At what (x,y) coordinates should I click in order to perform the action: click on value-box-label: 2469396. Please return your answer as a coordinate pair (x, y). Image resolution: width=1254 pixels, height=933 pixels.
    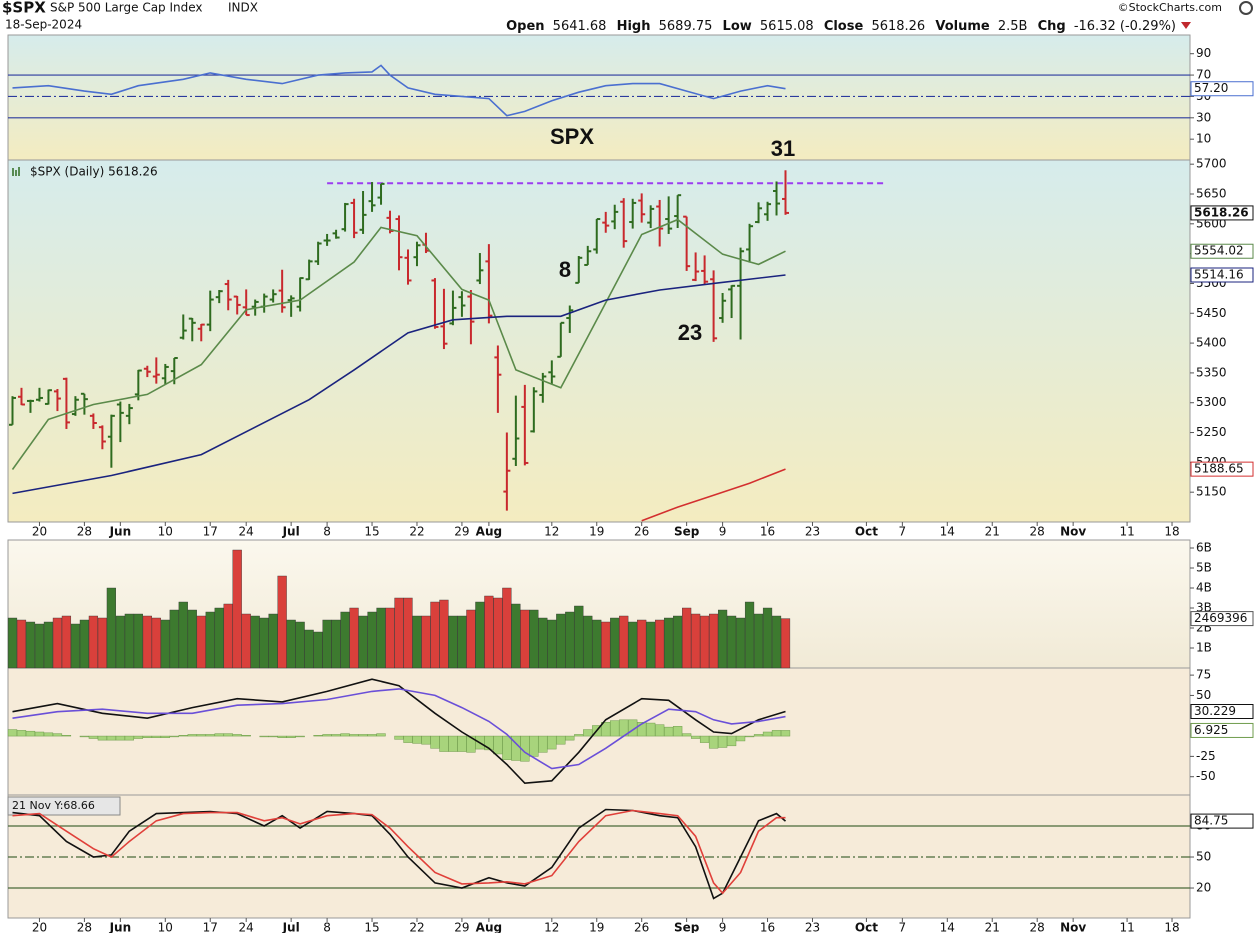
    Looking at the image, I should click on (1220, 618).